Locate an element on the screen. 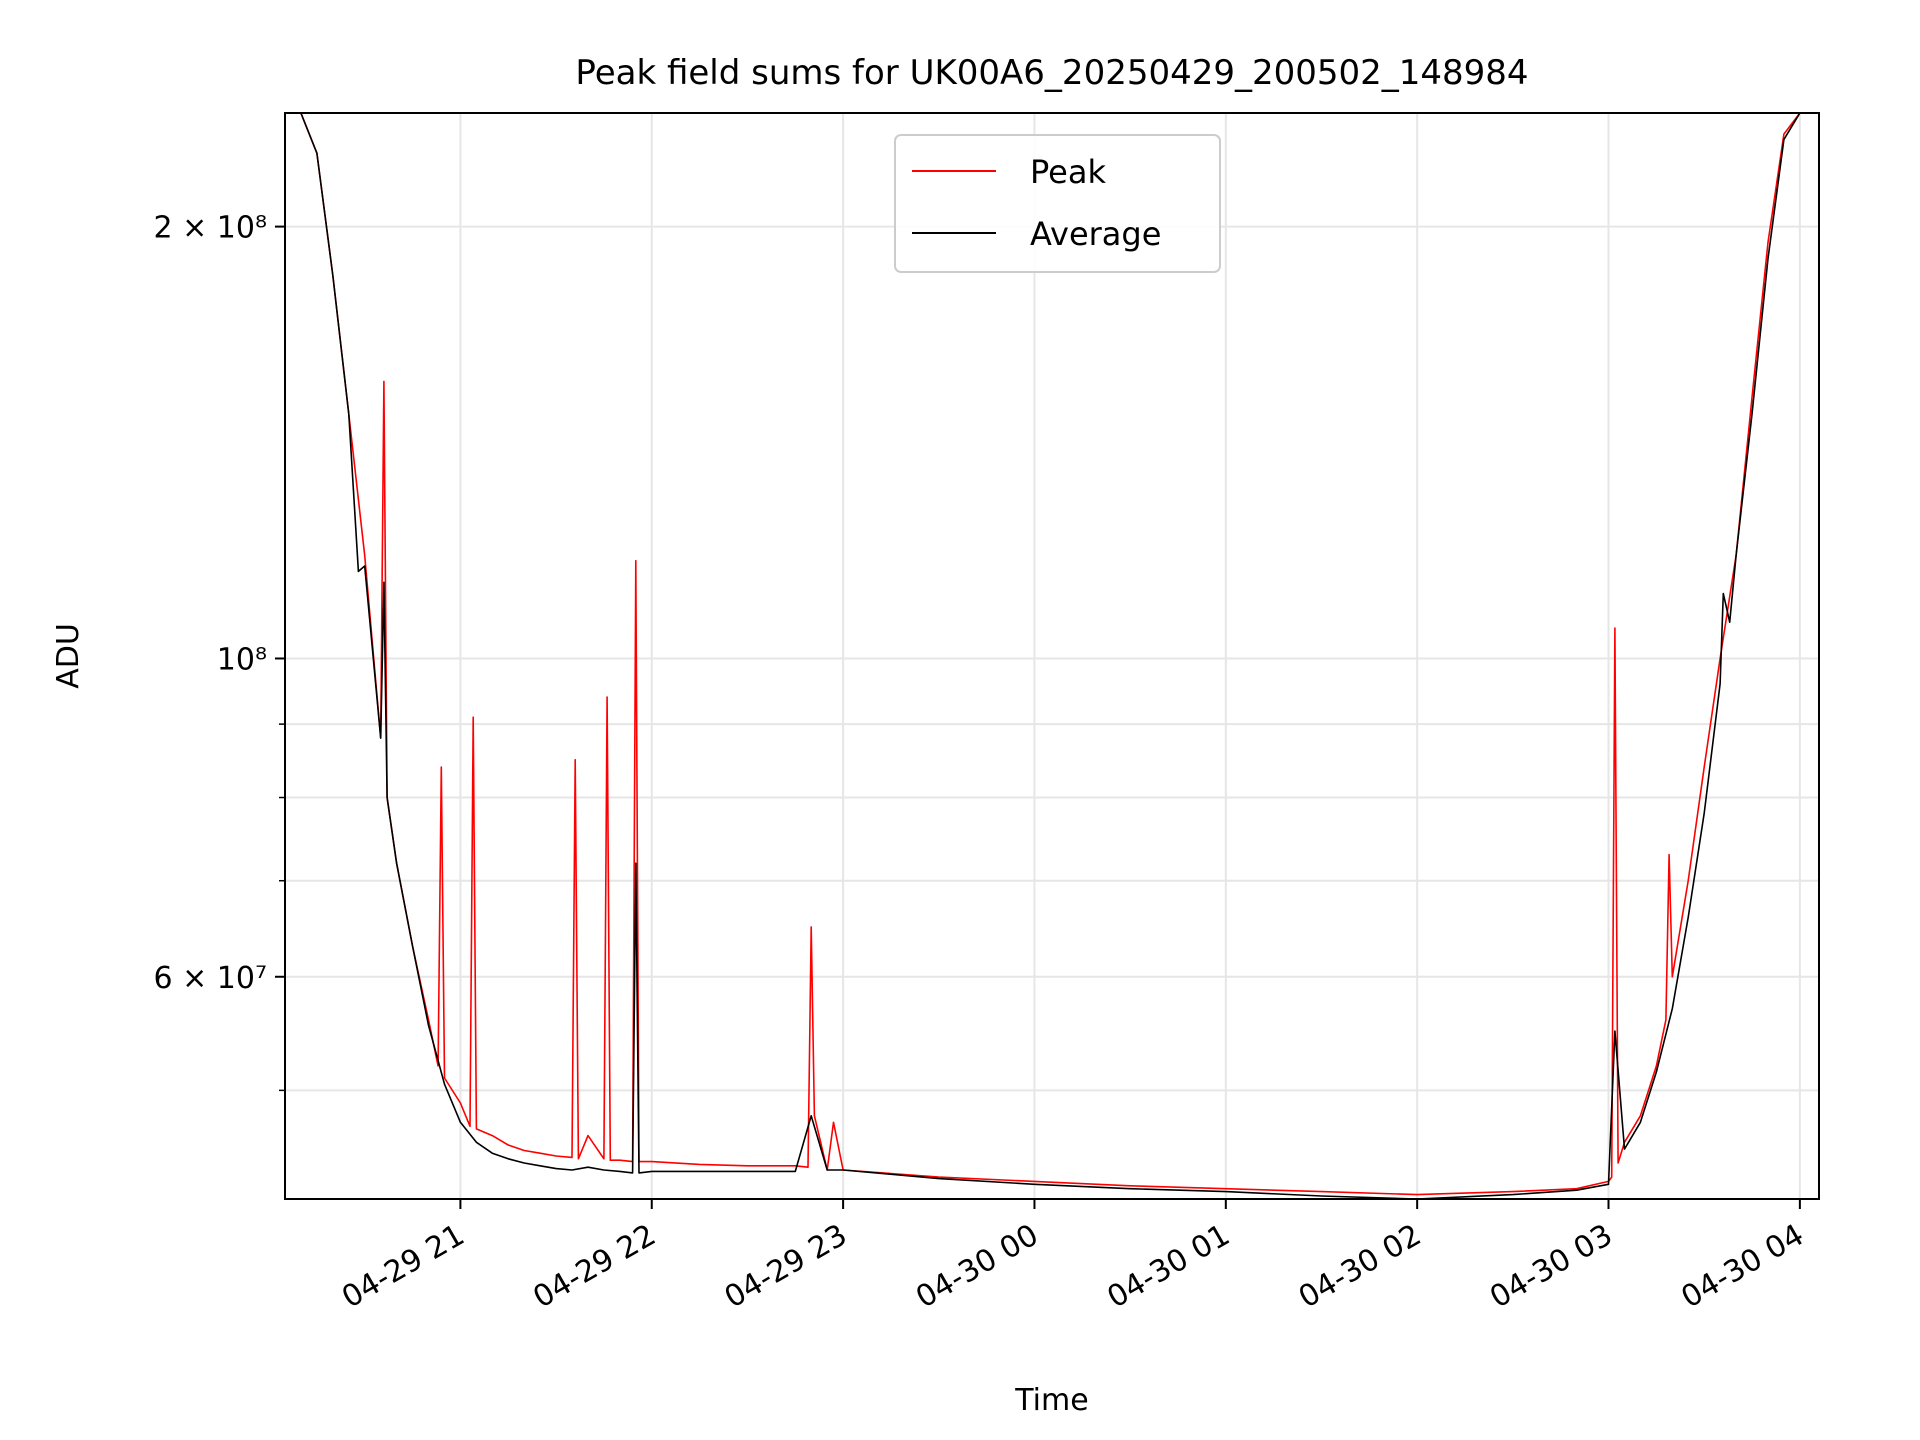 The width and height of the screenshot is (1920, 1440). x-tick-label: 04-29 22 is located at coordinates (594, 1267).